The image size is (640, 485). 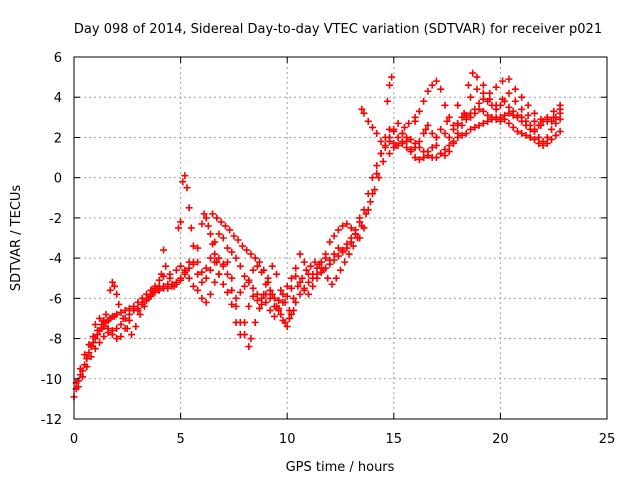 I want to click on y-tick-label: -2, so click(x=55, y=219).